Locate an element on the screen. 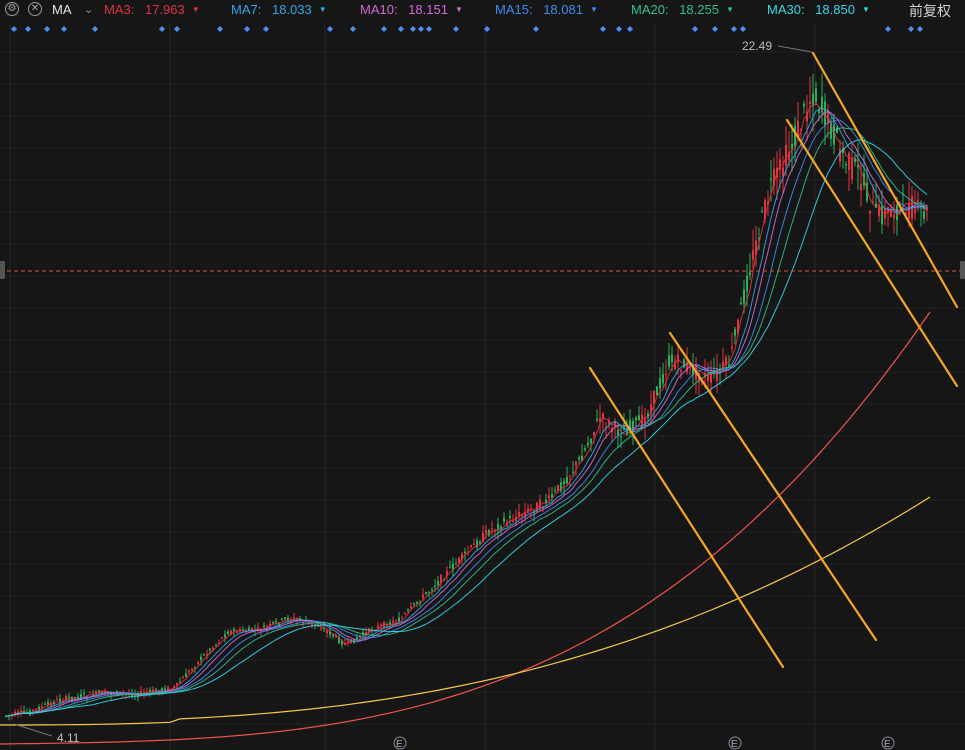 This screenshot has width=965, height=750. ma10-readout: MA10: 18.151 ▼ is located at coordinates (411, 9).